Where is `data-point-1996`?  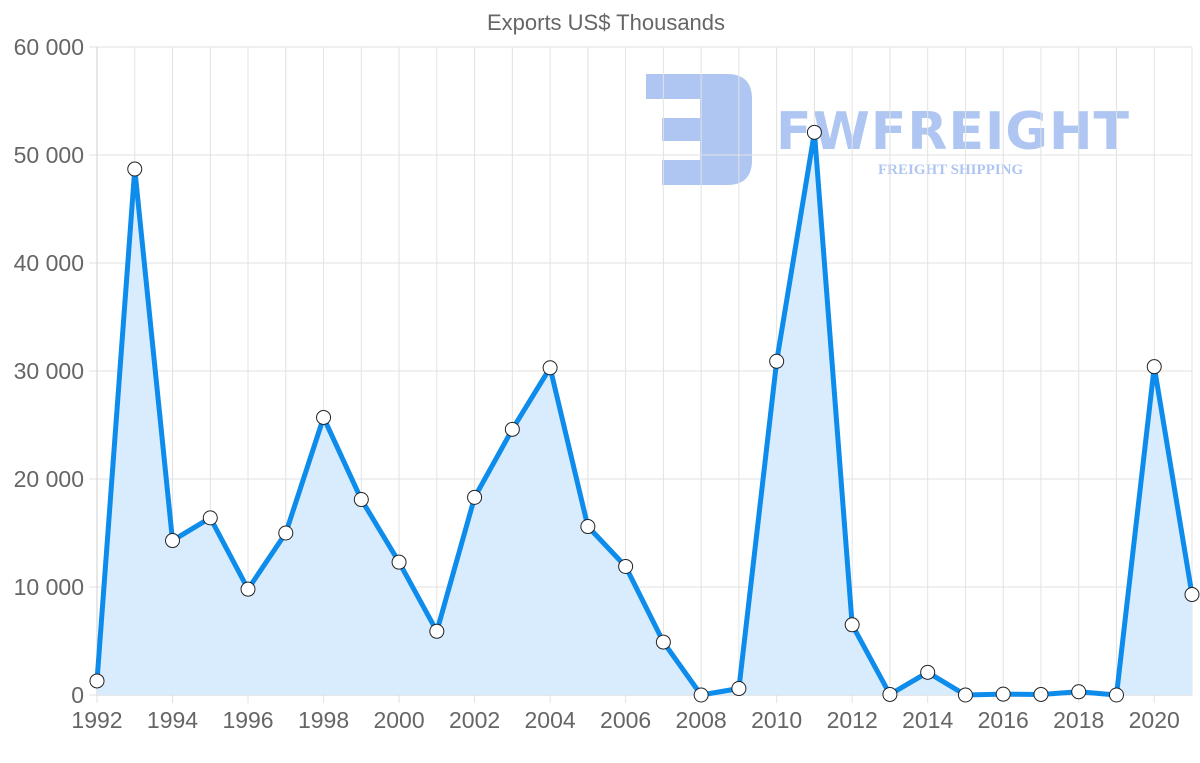 data-point-1996 is located at coordinates (248, 589).